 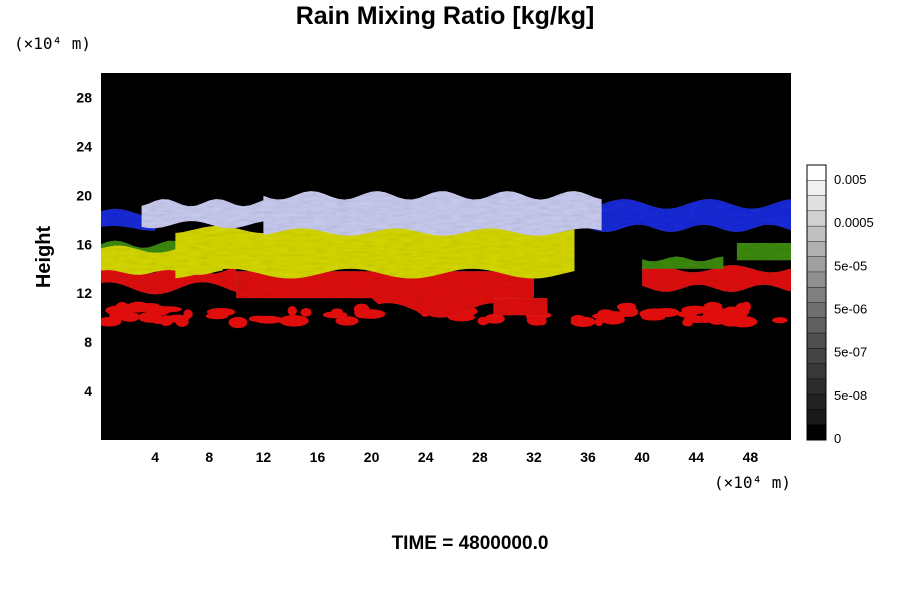 What do you see at coordinates (850, 265) in the screenshot?
I see `colorbar-tick-label: 5e-05` at bounding box center [850, 265].